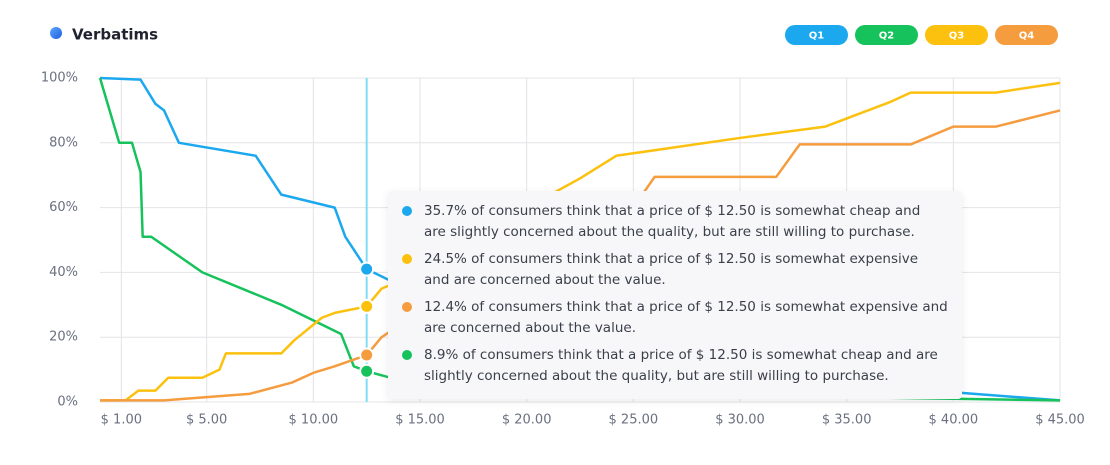  Describe the element at coordinates (420, 420) in the screenshot. I see `x-tick-label: $ 15.00` at that location.